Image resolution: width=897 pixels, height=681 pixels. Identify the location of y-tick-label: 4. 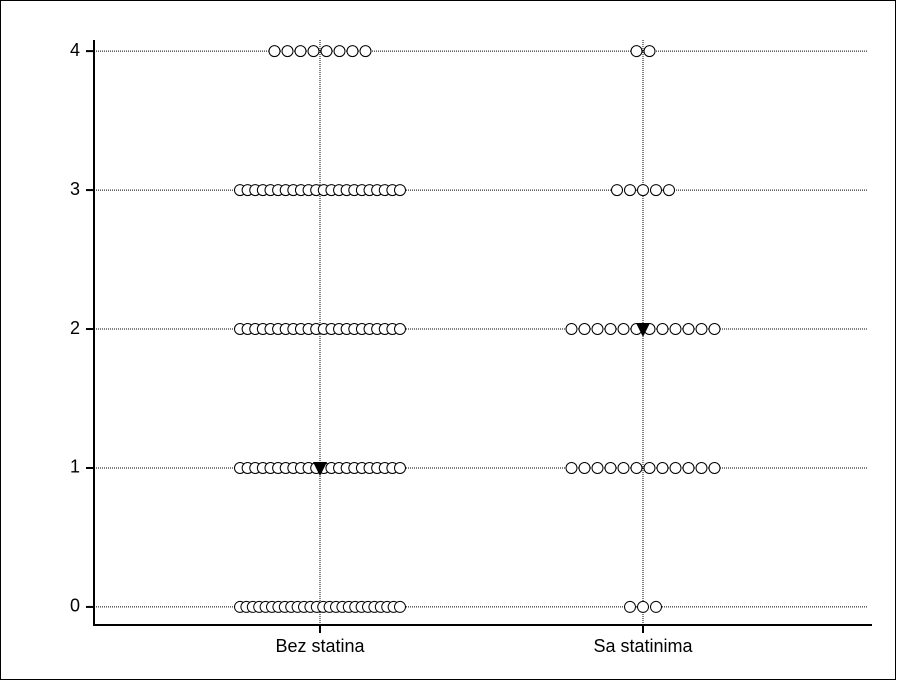
(75, 50).